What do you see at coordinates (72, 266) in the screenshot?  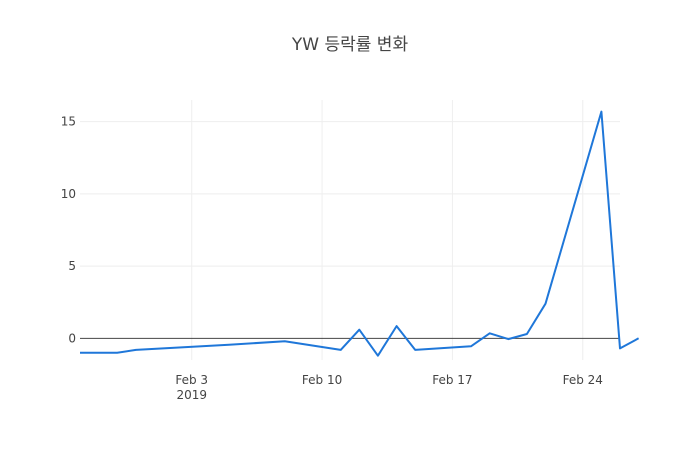 I see `y-tick-label: 5` at bounding box center [72, 266].